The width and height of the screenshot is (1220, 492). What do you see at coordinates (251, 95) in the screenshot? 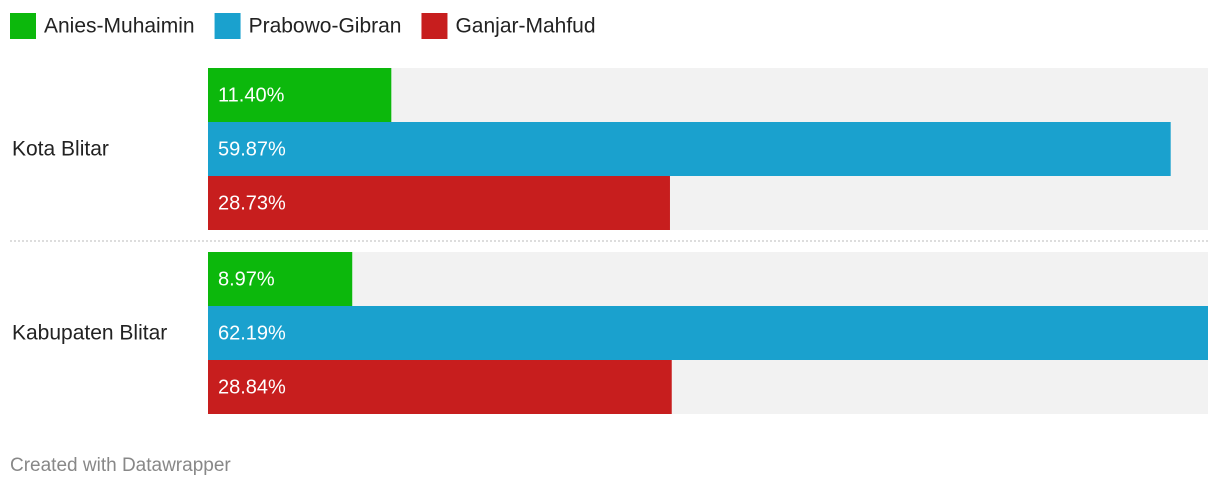
I see `value-label: 11.40%` at bounding box center [251, 95].